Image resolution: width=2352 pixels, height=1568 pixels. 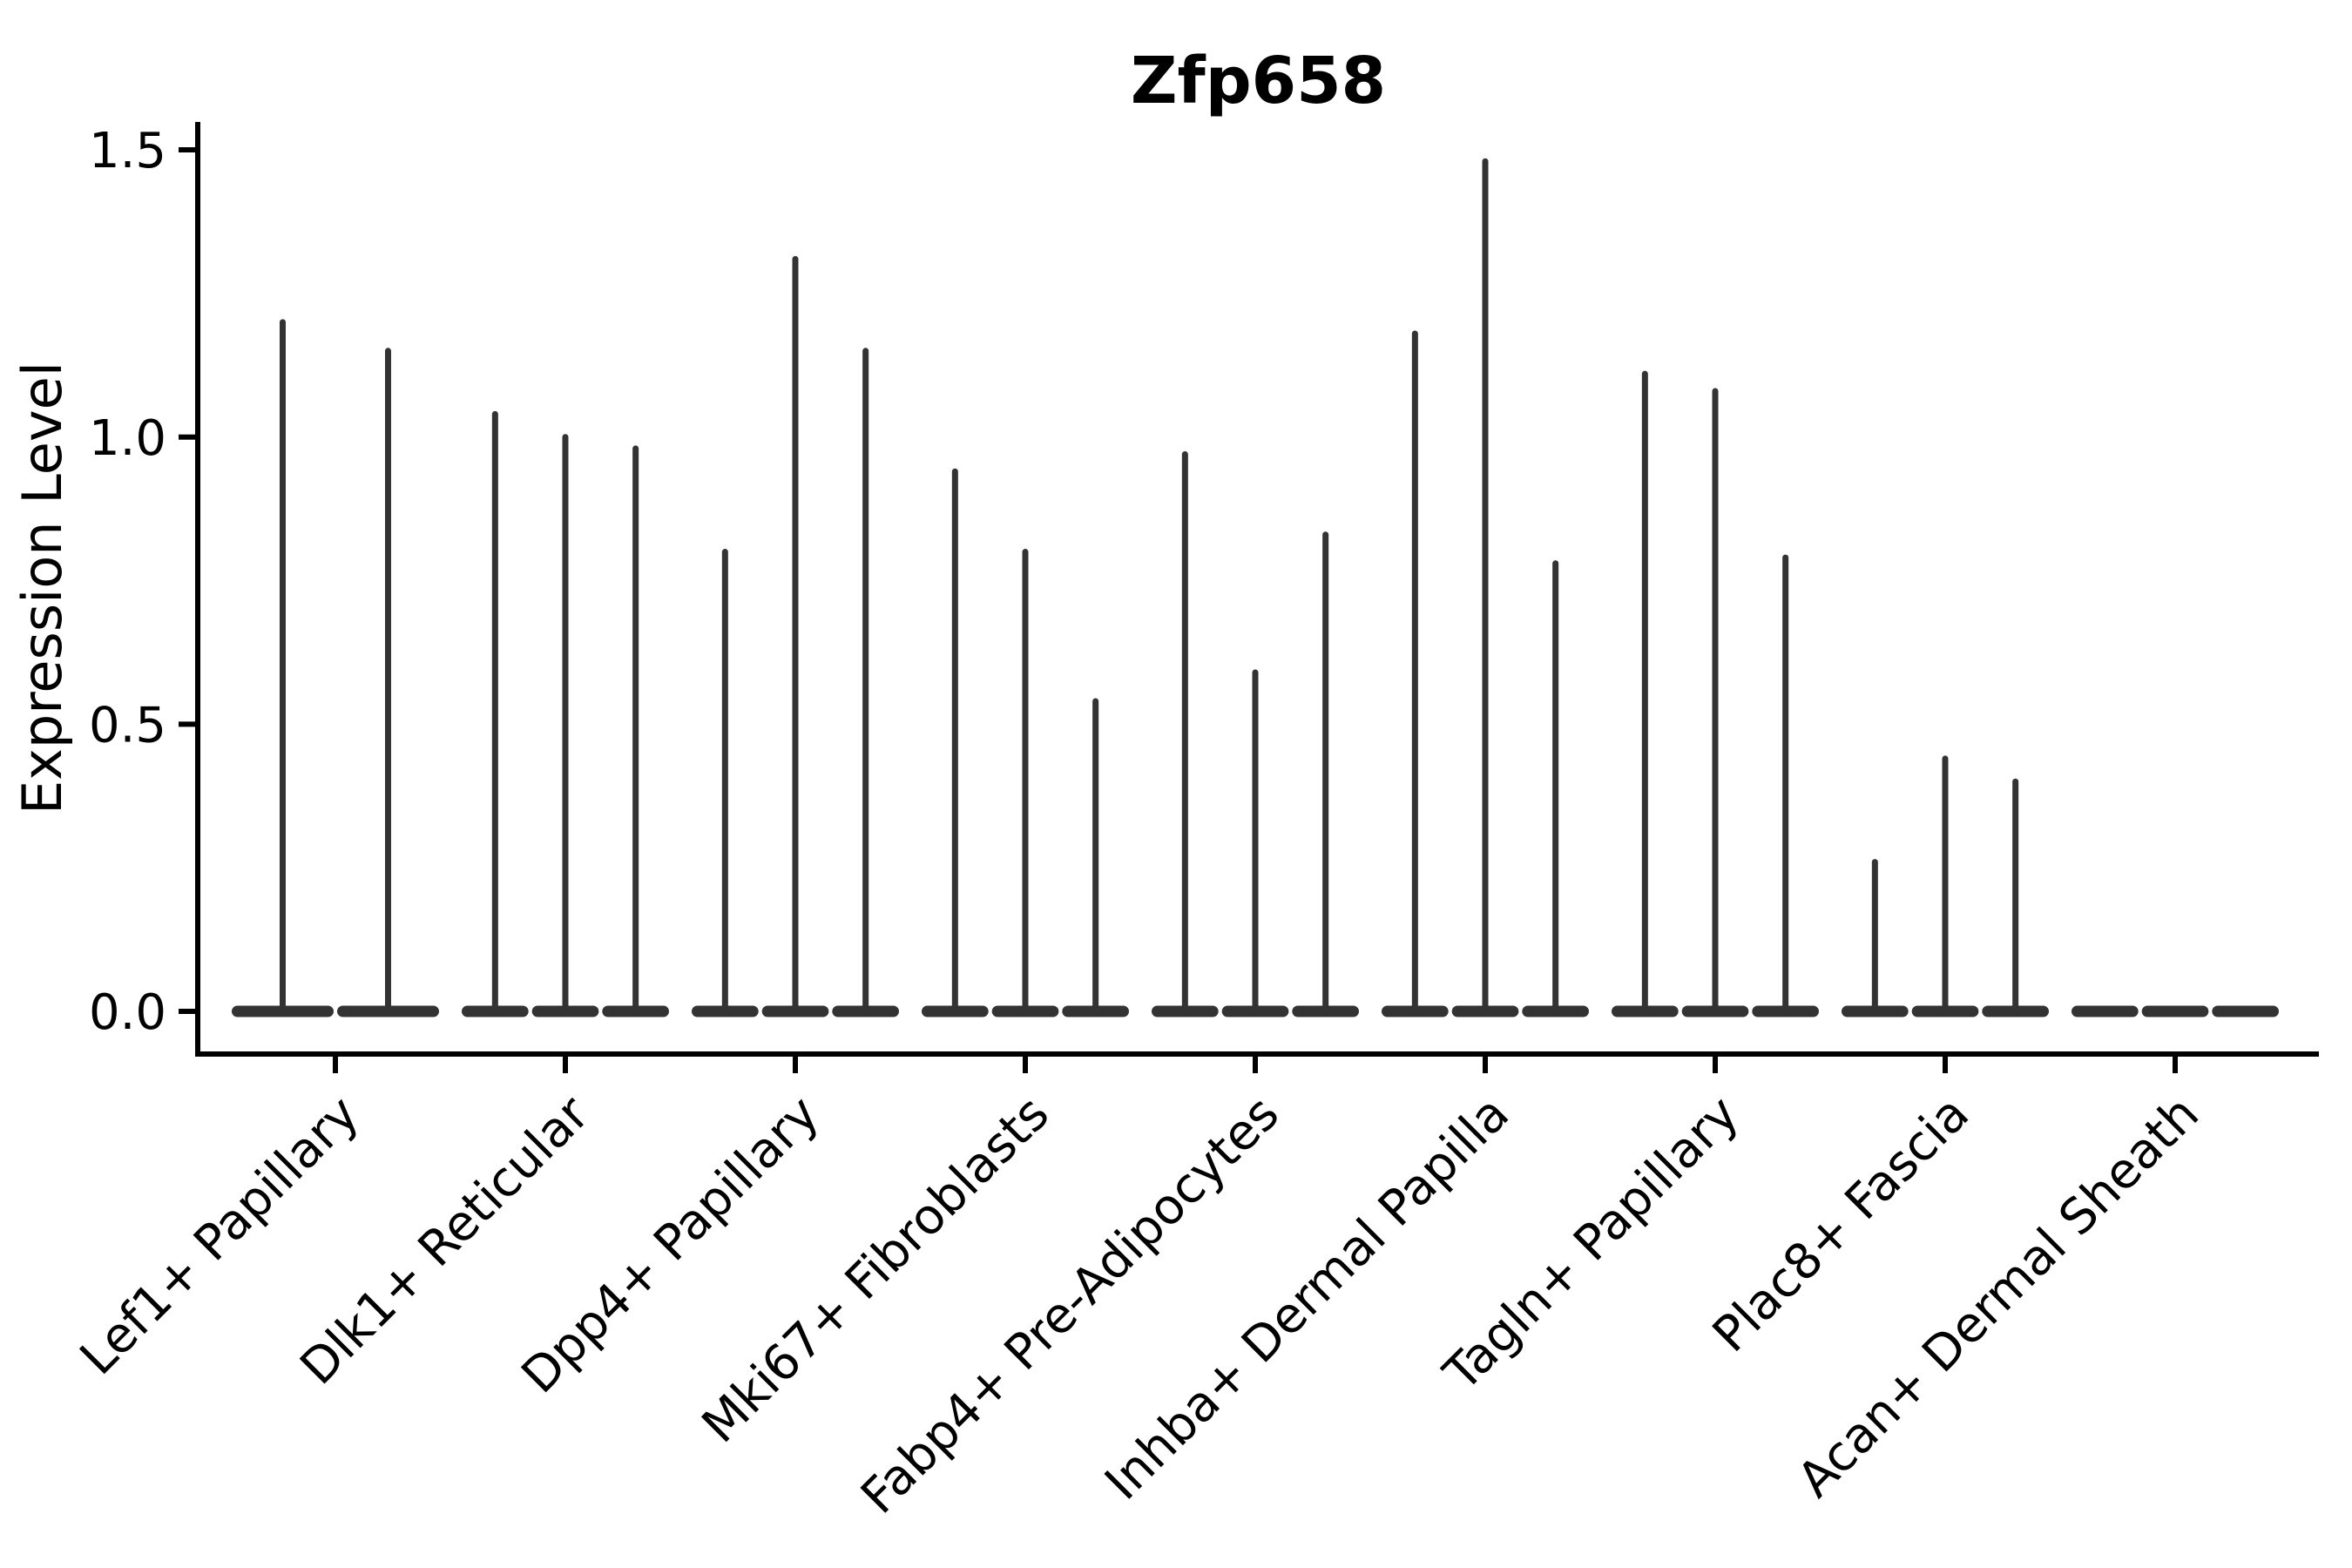 I want to click on y-tick-label: 0.5, so click(x=127, y=726).